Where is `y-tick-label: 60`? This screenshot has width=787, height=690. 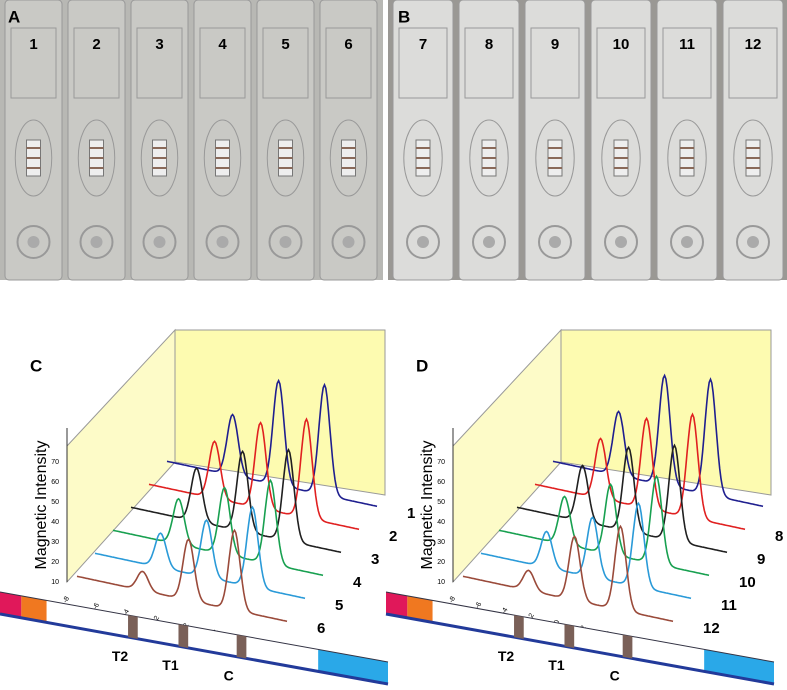
y-tick-label: 60 is located at coordinates (441, 482).